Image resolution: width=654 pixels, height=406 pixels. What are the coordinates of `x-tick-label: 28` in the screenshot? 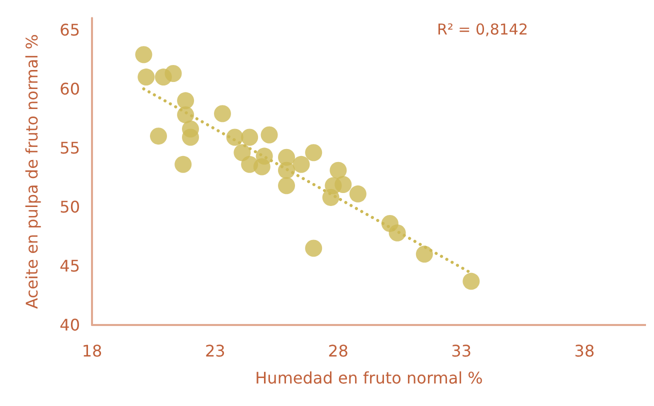 It's located at (338, 351).